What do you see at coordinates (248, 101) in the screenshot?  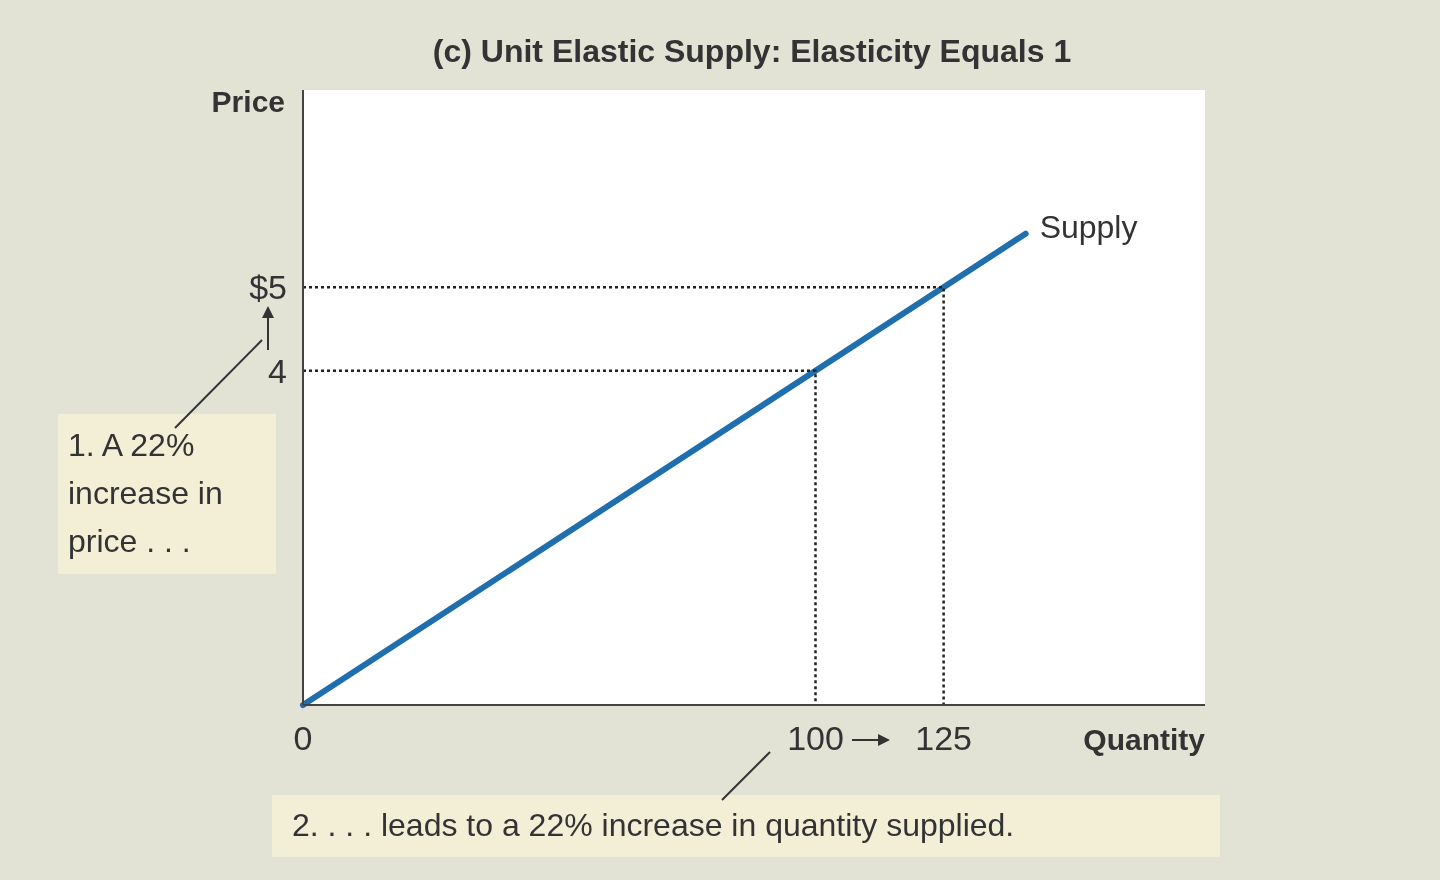 I see `y-axis-title: Price` at bounding box center [248, 101].